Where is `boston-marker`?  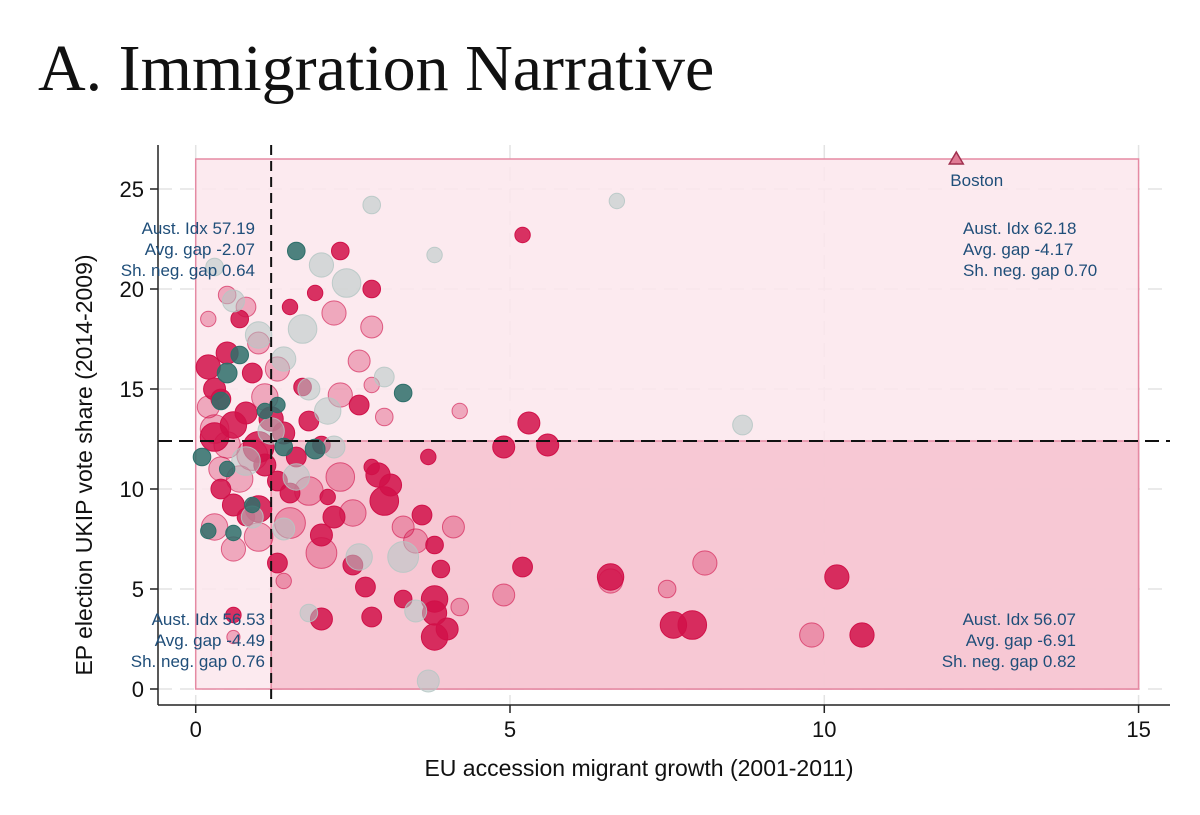
boston-marker is located at coordinates (956, 157).